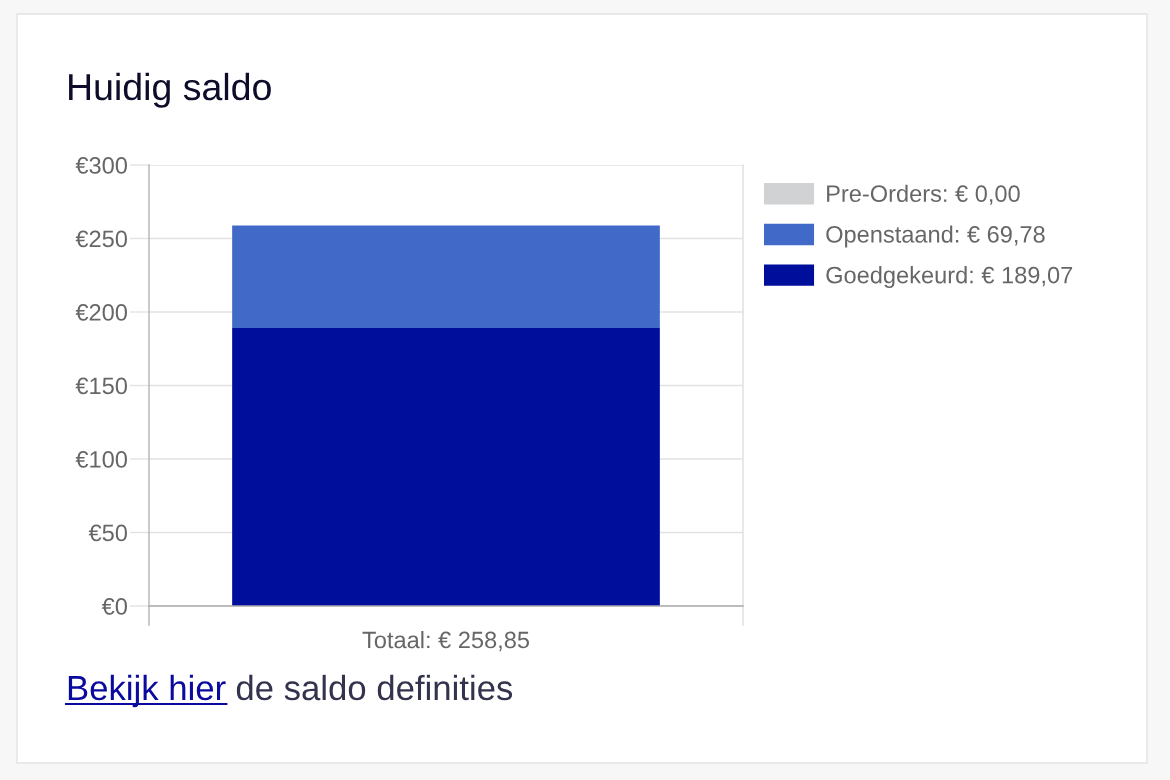 The height and width of the screenshot is (780, 1170). What do you see at coordinates (101, 165) in the screenshot?
I see `y-tick-label: €300` at bounding box center [101, 165].